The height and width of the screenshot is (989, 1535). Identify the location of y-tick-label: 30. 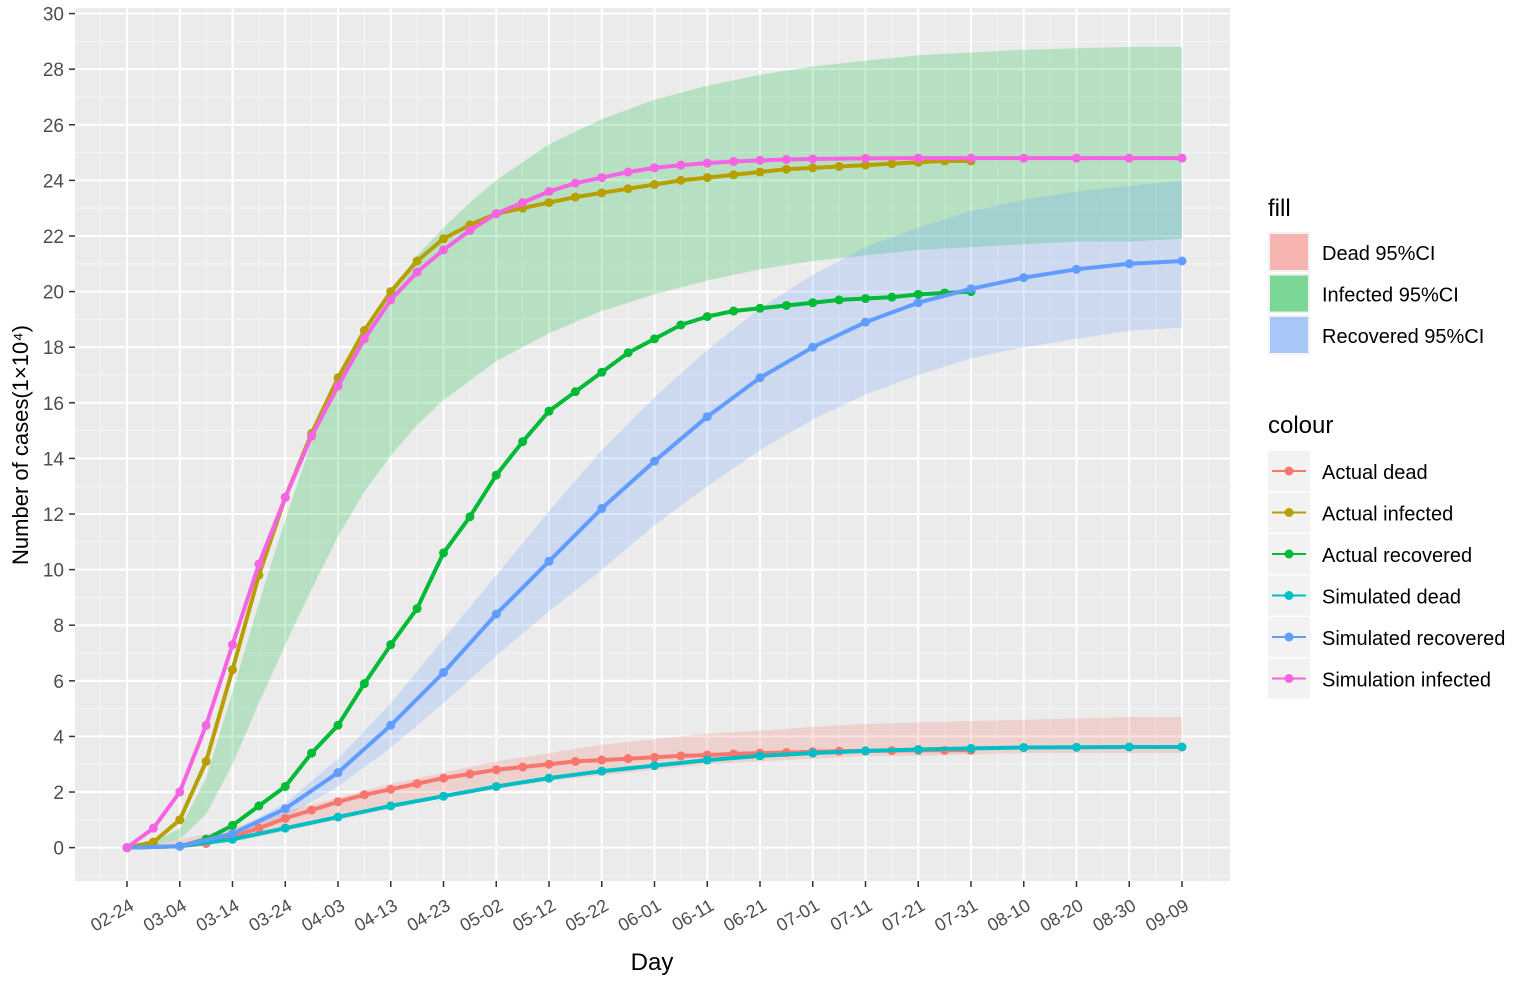
(53, 15).